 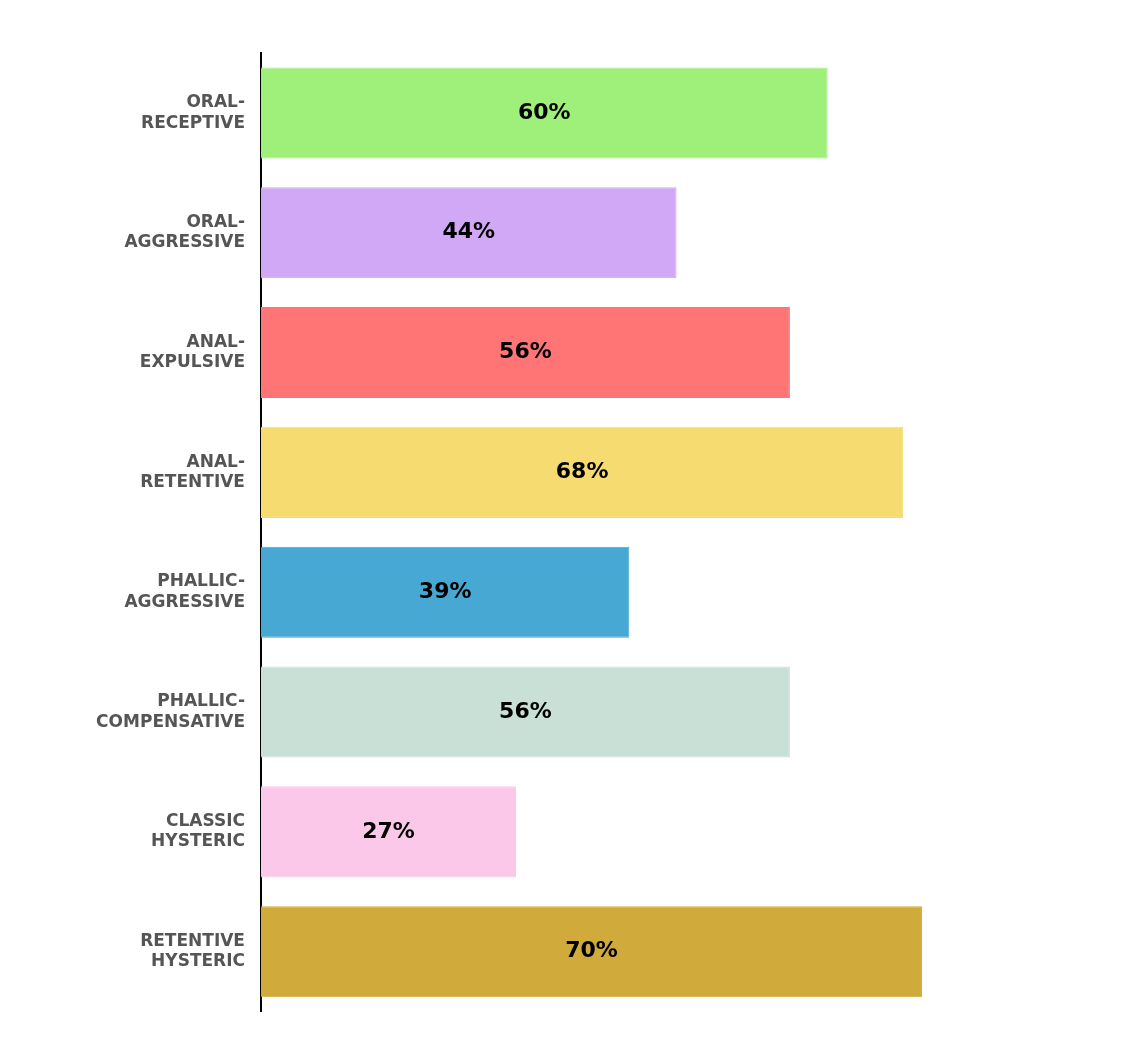 I want to click on y-tick-label: CLASSIC HYSTERIC, so click(x=198, y=830).